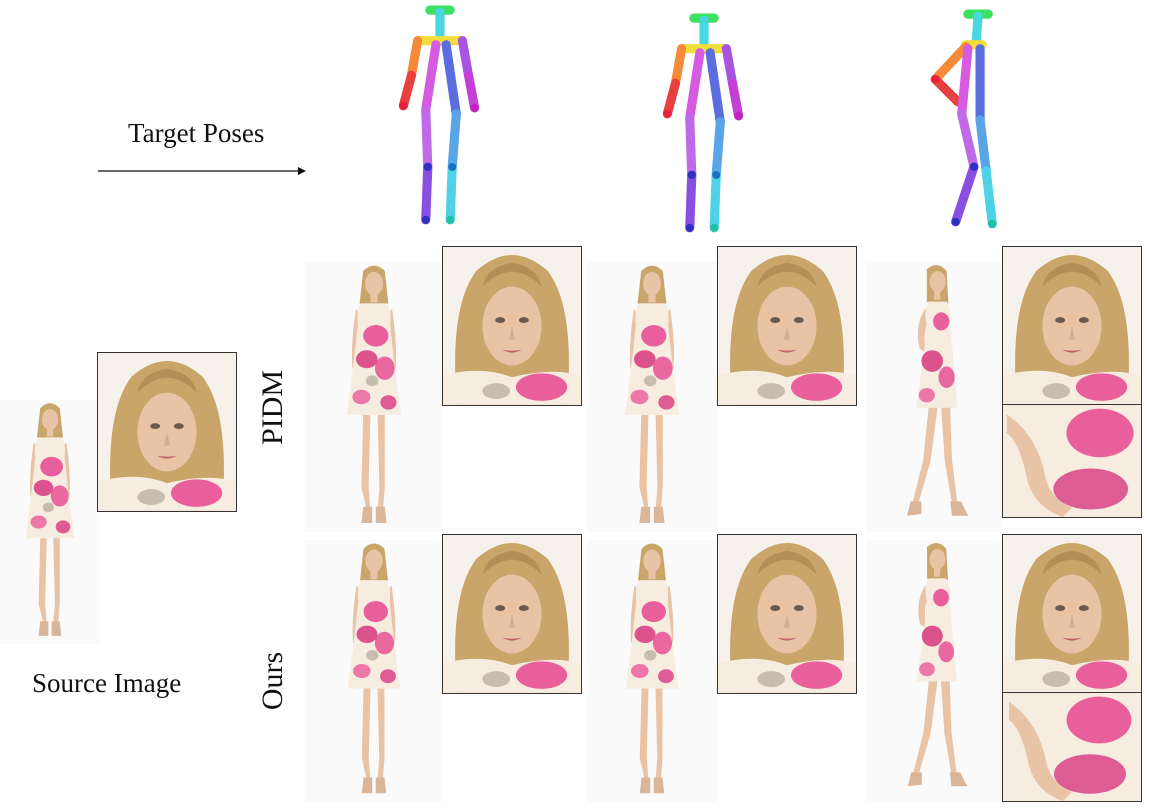 The image size is (1149, 808). Describe the element at coordinates (107, 683) in the screenshot. I see `source-image-label: Source Image` at that location.